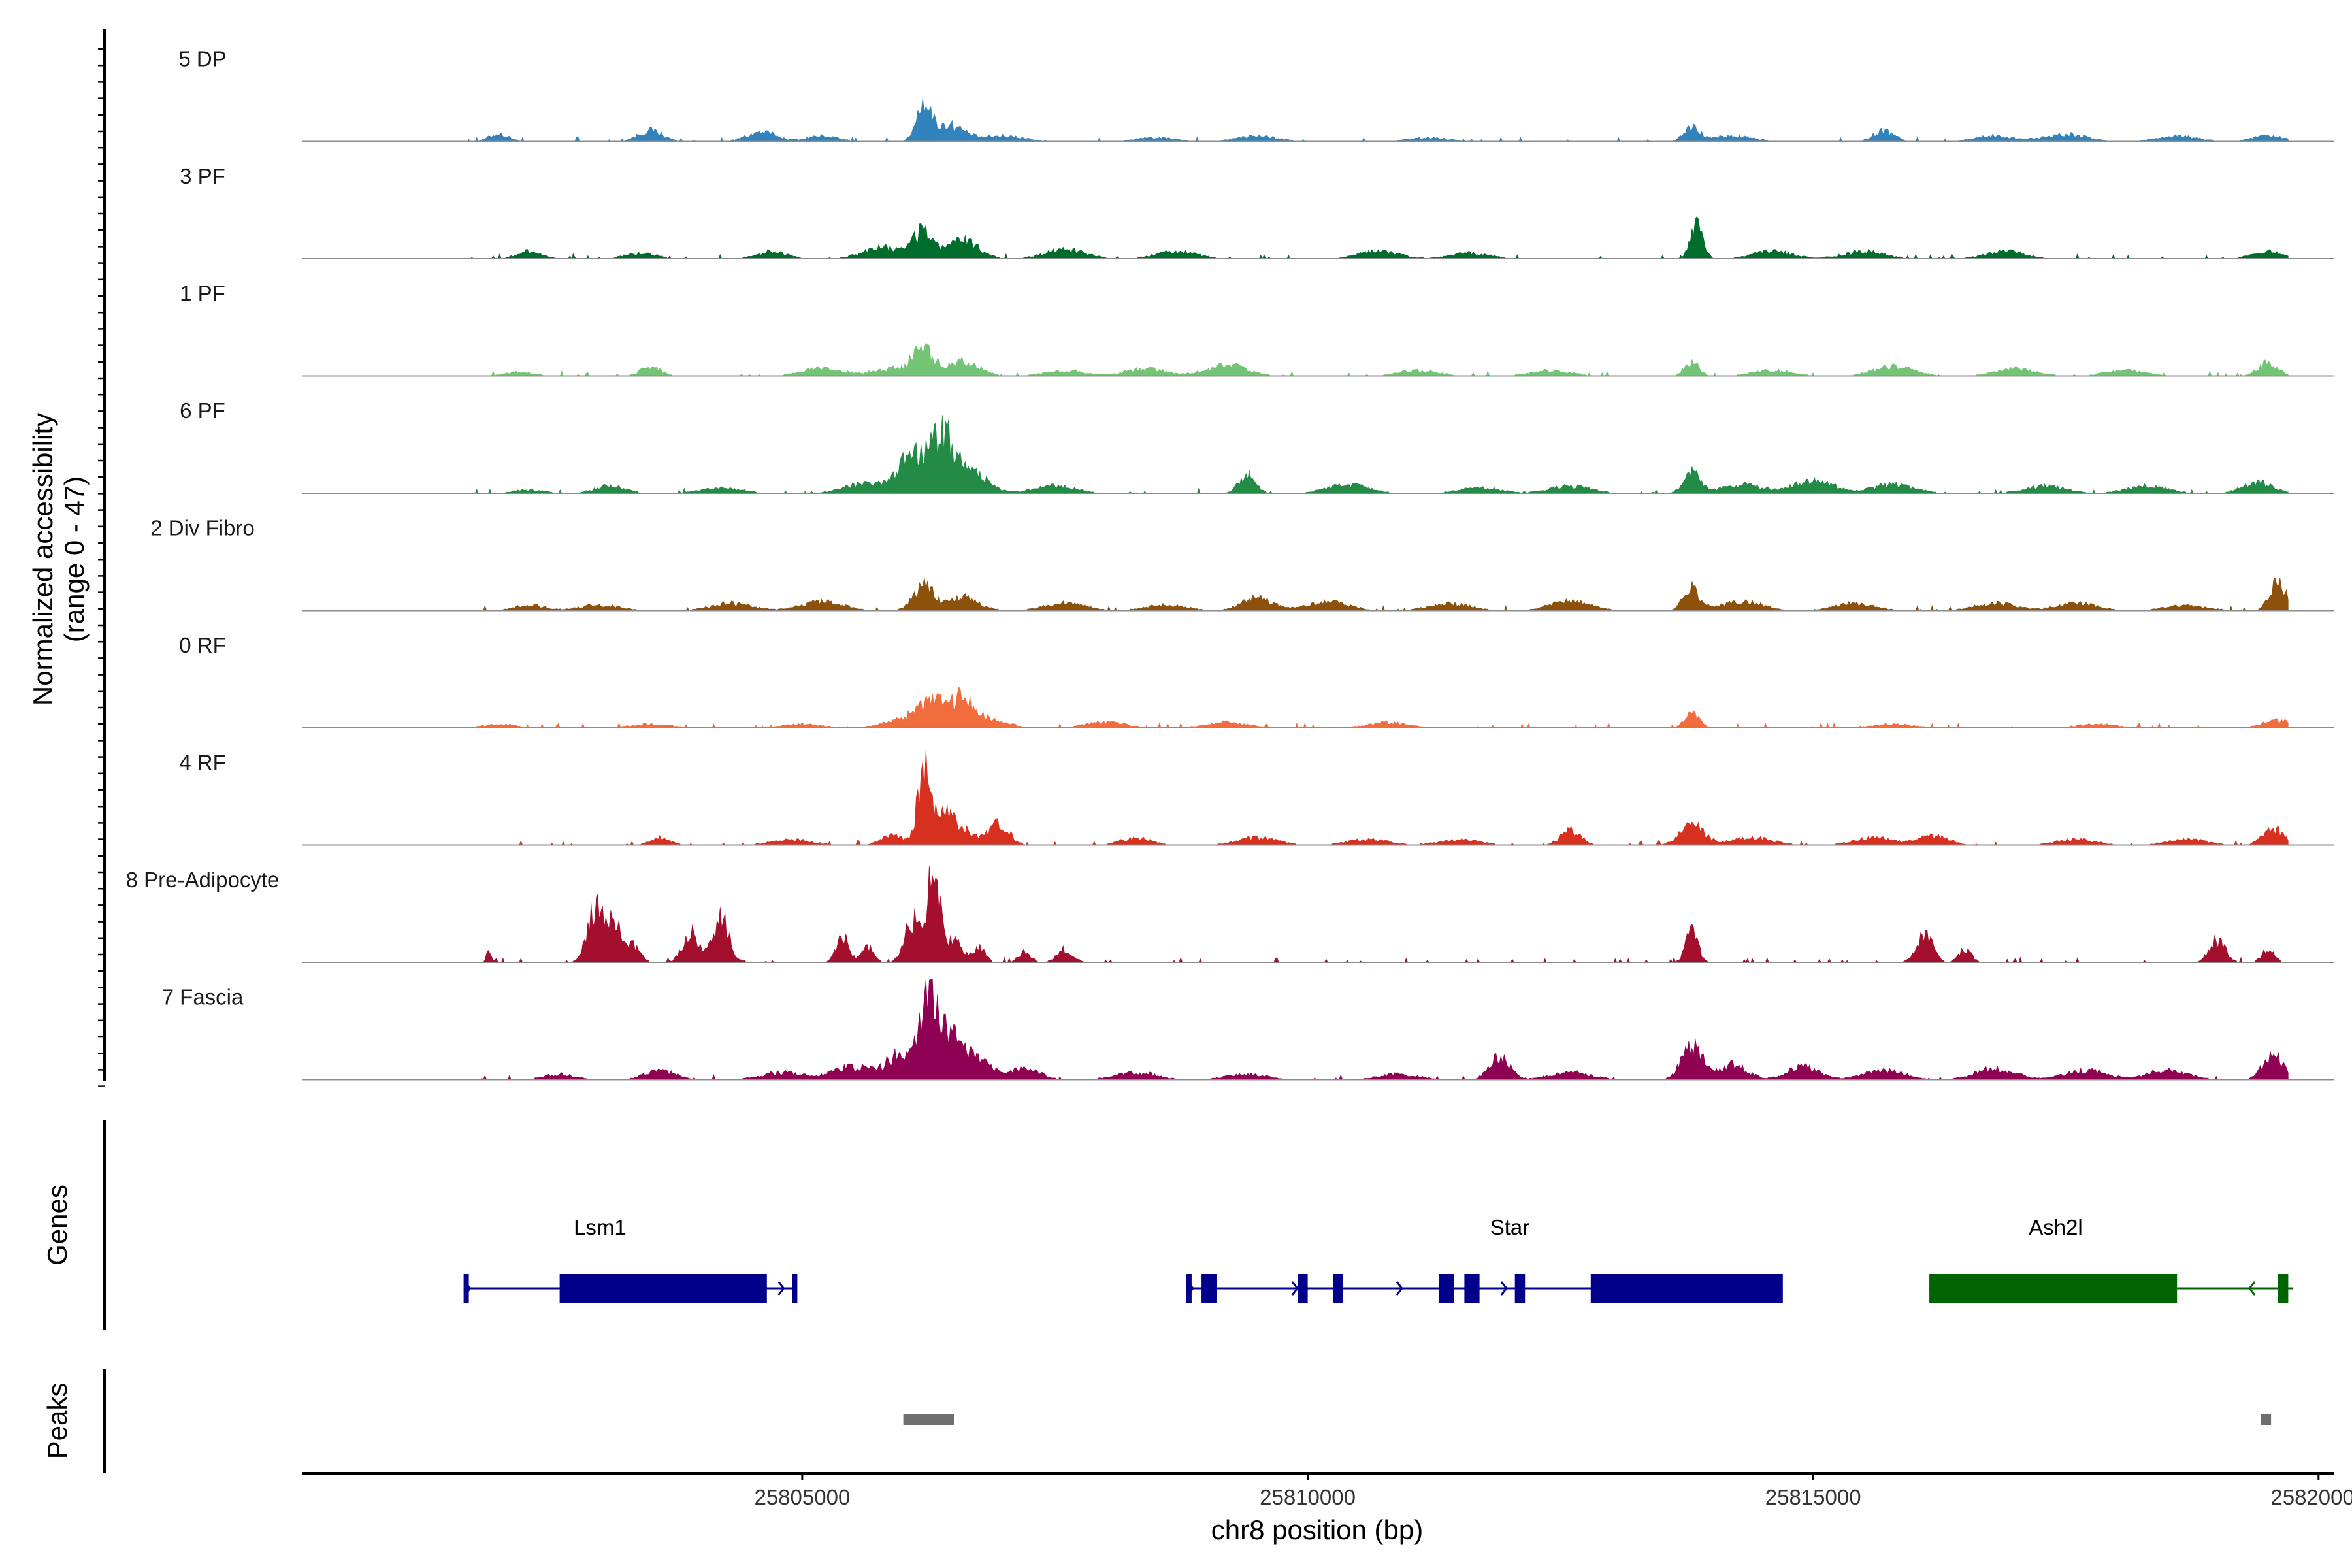  What do you see at coordinates (600, 1227) in the screenshot?
I see `gene-label: Lsm1` at bounding box center [600, 1227].